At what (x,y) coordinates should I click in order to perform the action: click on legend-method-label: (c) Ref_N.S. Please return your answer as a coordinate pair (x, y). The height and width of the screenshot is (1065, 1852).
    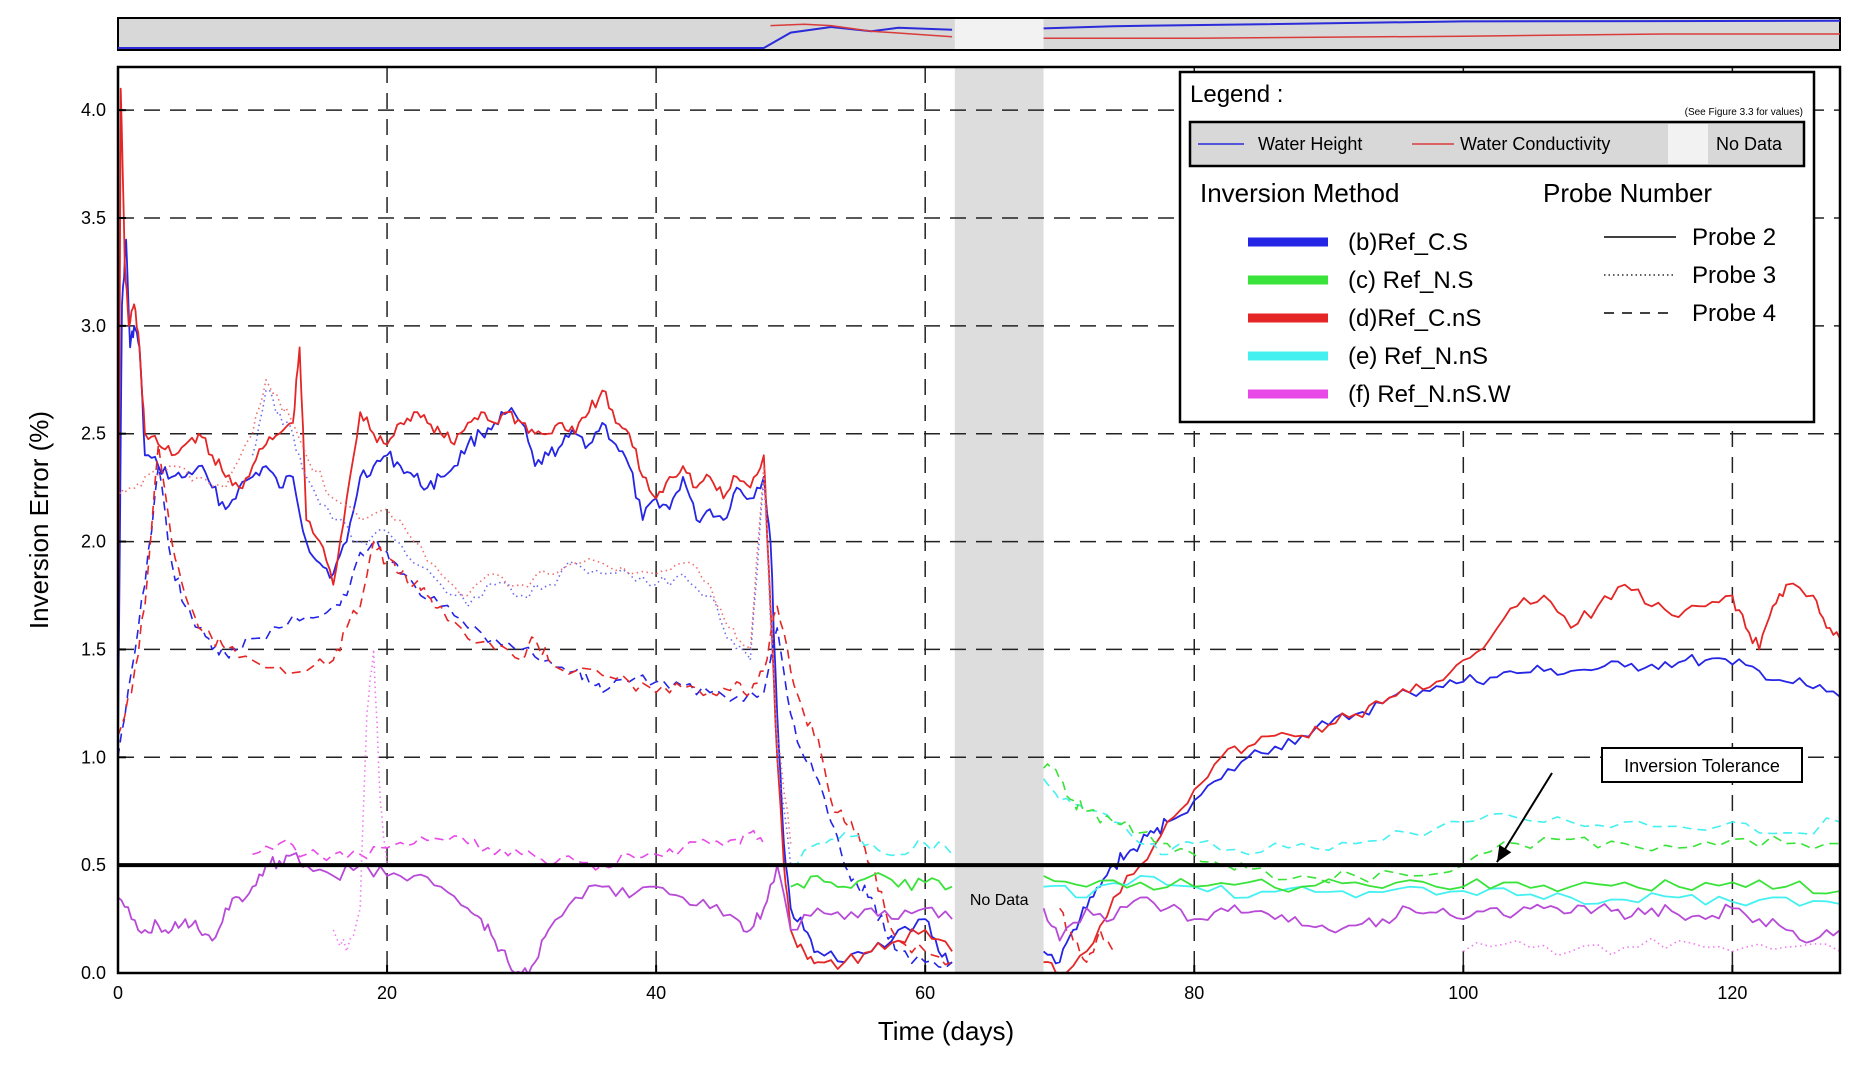
    Looking at the image, I should click on (1410, 280).